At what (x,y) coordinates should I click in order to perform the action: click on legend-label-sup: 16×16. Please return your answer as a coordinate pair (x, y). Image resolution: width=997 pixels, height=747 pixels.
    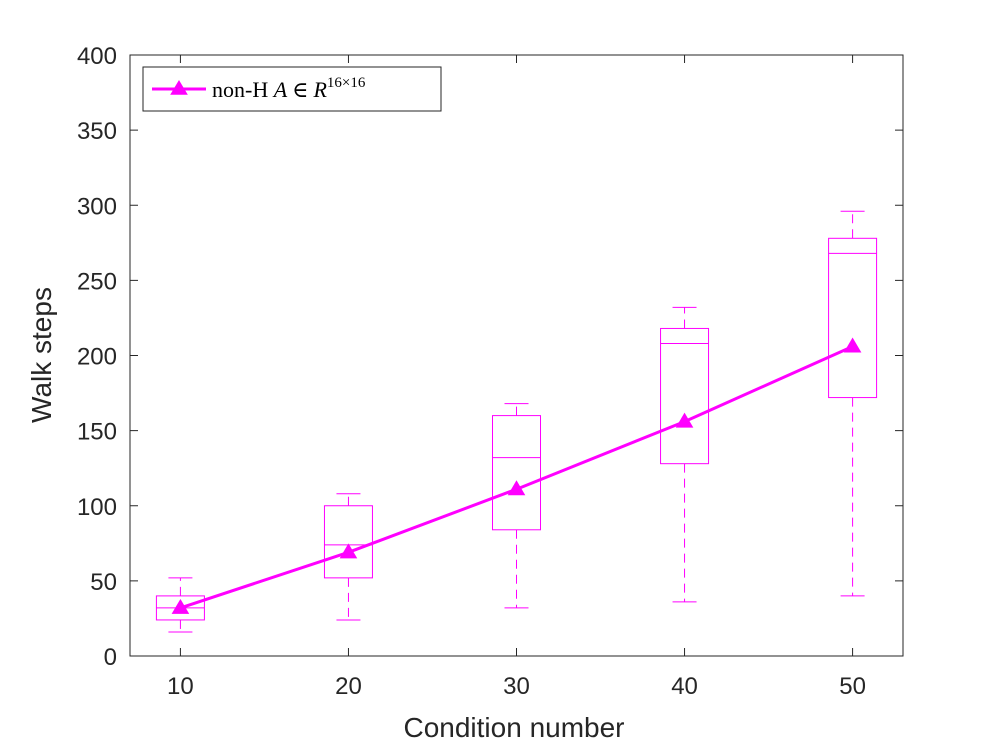
    Looking at the image, I should click on (346, 83).